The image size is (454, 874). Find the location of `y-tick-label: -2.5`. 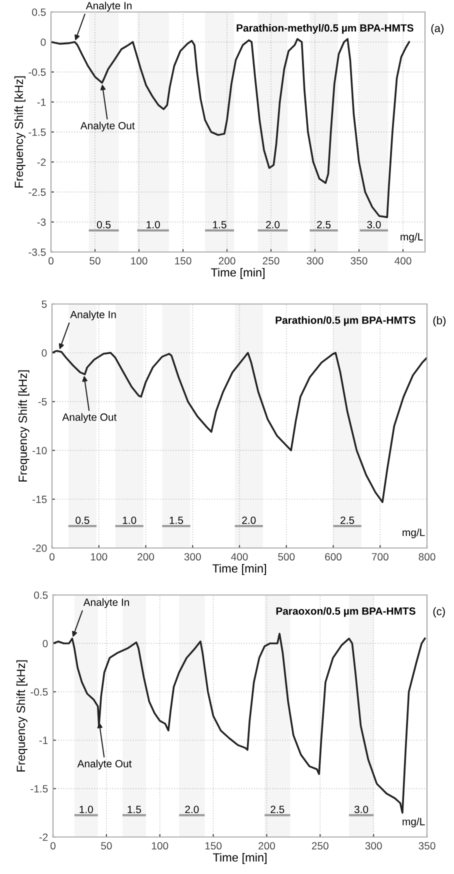

y-tick-label: -2.5 is located at coordinates (37, 192).